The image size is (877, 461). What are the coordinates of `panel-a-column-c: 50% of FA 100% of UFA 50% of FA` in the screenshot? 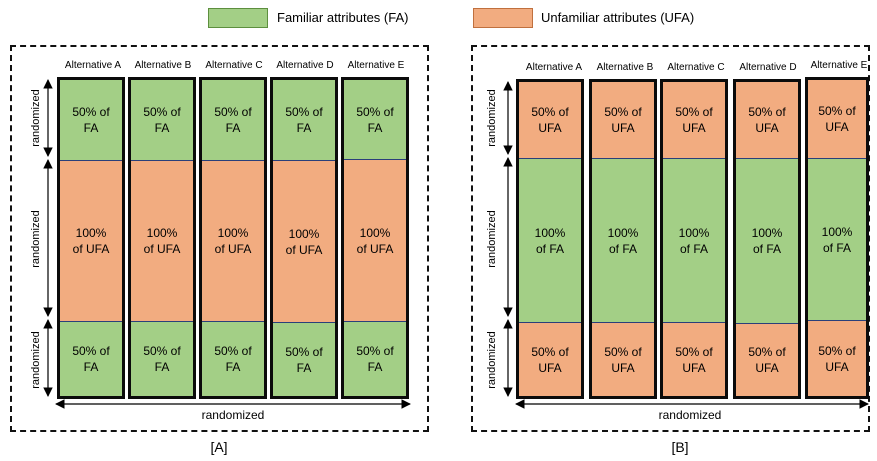 It's located at (233, 238).